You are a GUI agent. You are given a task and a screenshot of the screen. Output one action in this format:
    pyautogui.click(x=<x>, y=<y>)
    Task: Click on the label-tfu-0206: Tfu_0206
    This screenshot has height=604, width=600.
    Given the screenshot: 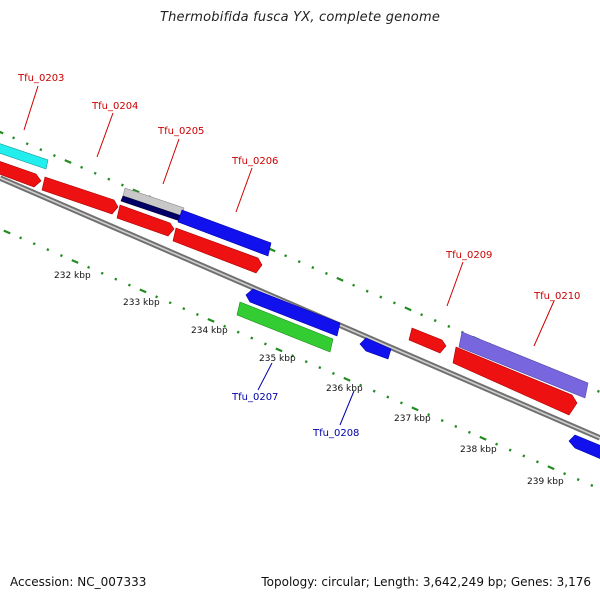 What is the action you would take?
    pyautogui.click(x=254, y=161)
    